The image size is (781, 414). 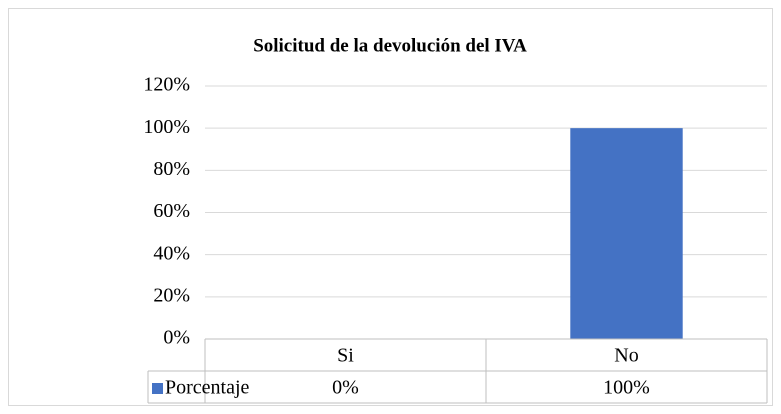 What do you see at coordinates (166, 85) in the screenshot?
I see `y-tick-label: 120%` at bounding box center [166, 85].